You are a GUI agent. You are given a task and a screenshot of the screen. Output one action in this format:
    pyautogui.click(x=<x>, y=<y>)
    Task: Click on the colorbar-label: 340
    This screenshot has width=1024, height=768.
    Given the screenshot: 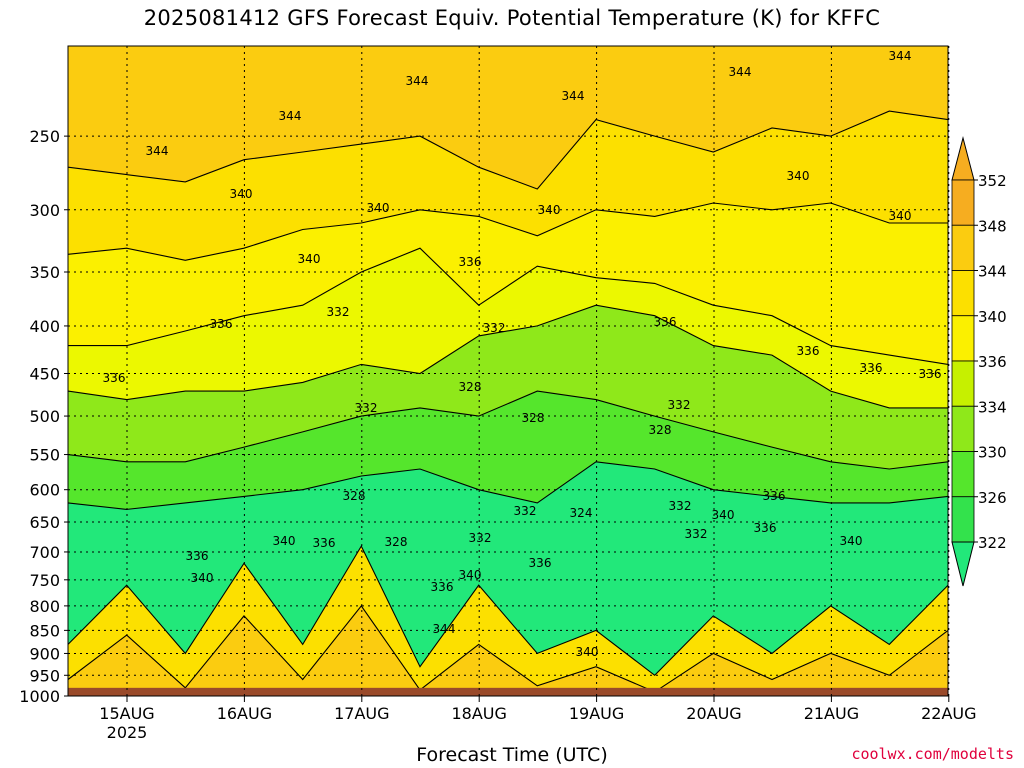 What is the action you would take?
    pyautogui.click(x=992, y=317)
    